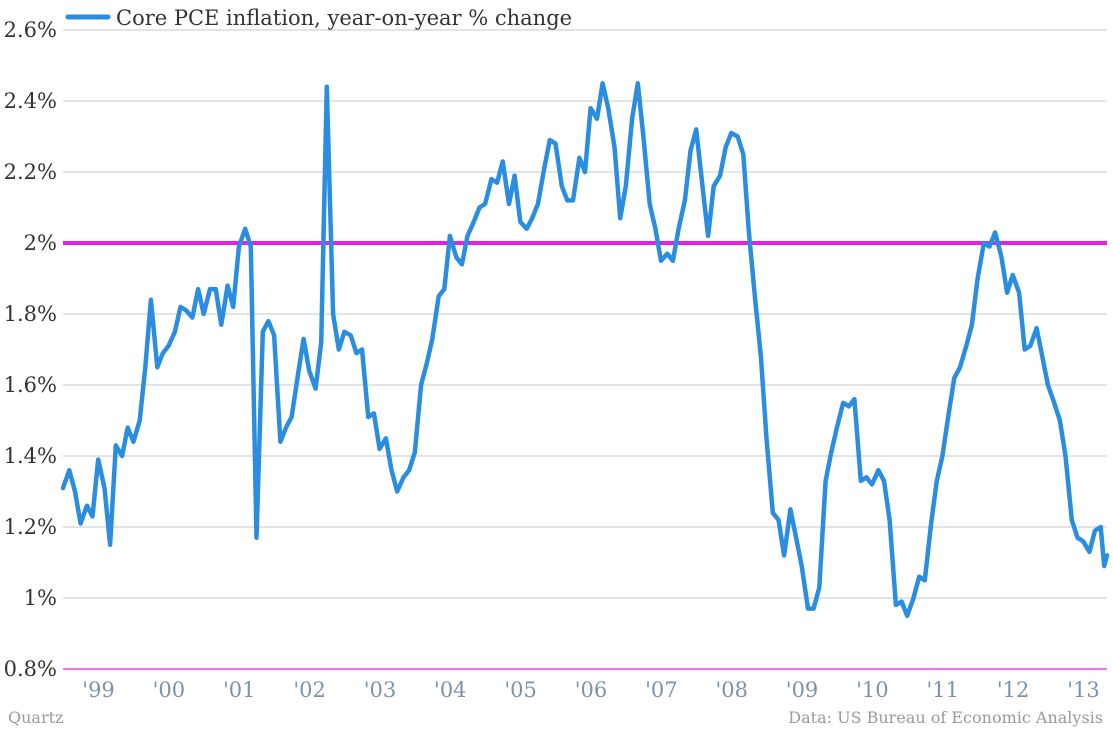 This screenshot has width=1113, height=737. I want to click on y-axis-ticks: 0.8% 1% 1.2% 1.4% 1.6% 1.8% 2% 2.2% 2.4% 2.6%, so click(30, 349).